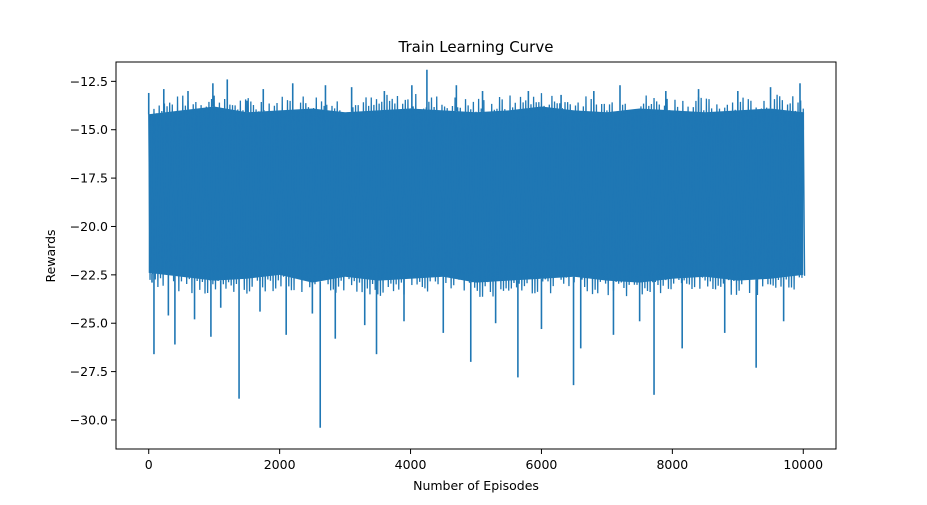 This screenshot has height=505, width=927. Describe the element at coordinates (484, 460) in the screenshot. I see `x-axis: 0 2000 4000 6000 8000 10000` at that location.